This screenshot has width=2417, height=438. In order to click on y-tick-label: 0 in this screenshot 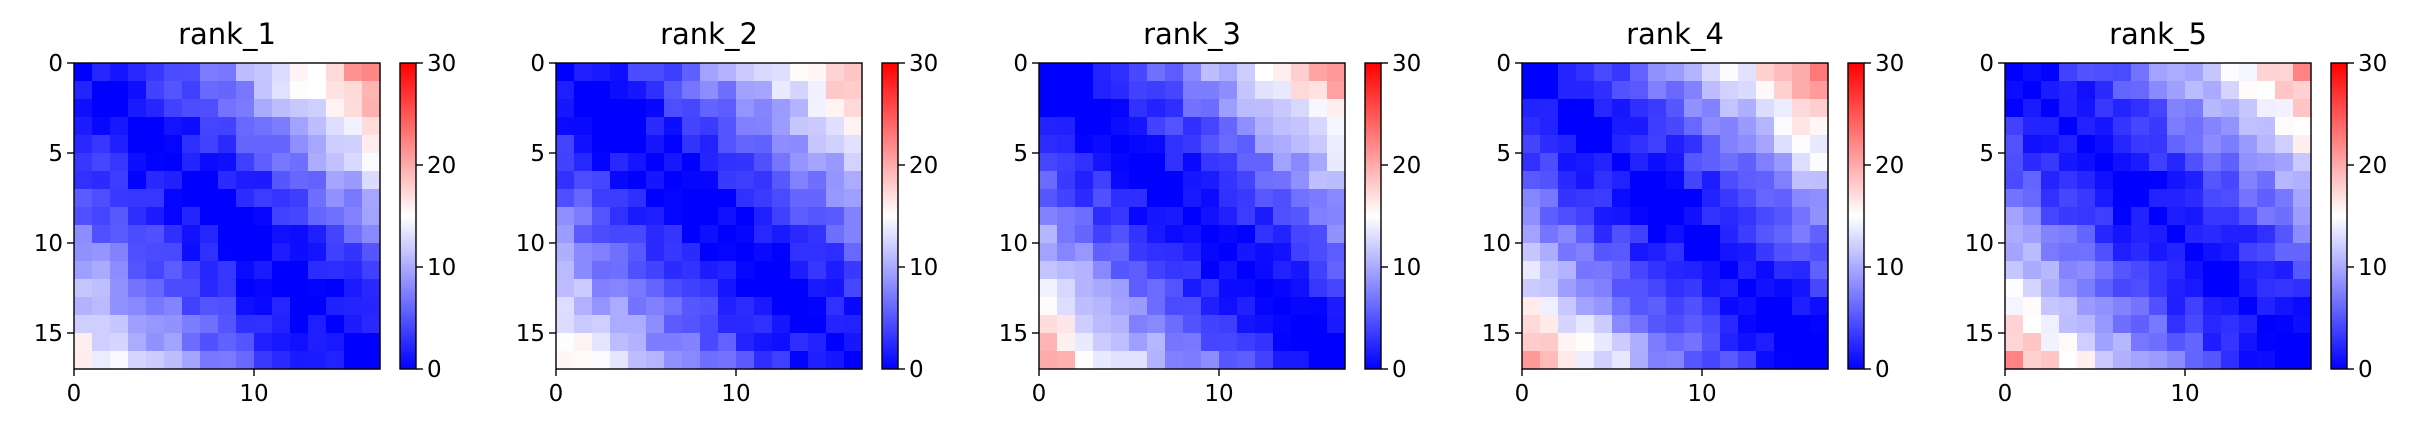, I will do `click(55, 64)`.